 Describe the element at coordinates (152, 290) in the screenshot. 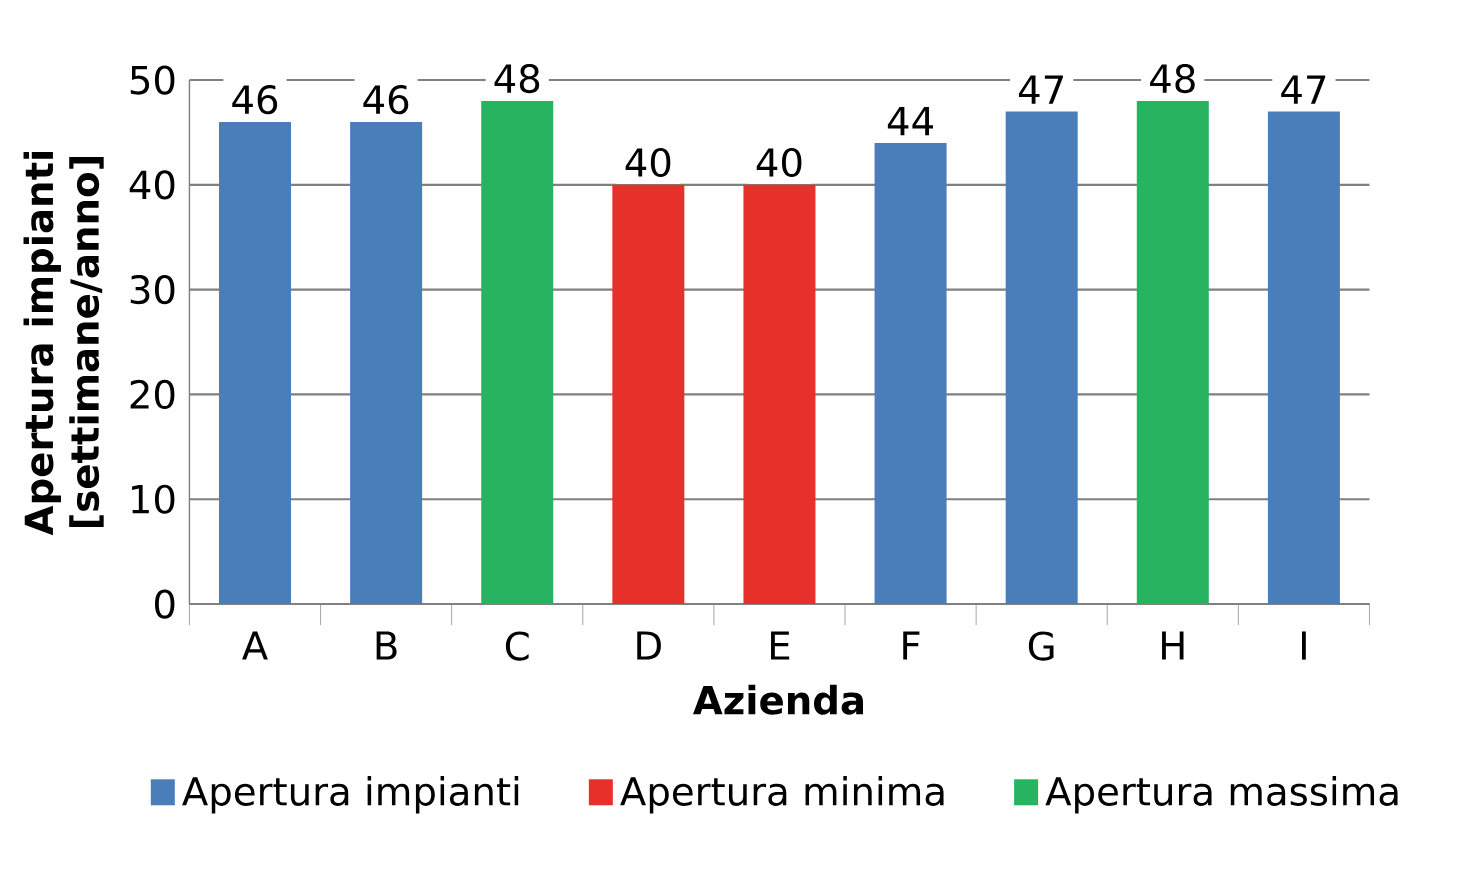

I see `y-tick-label: 30` at that location.